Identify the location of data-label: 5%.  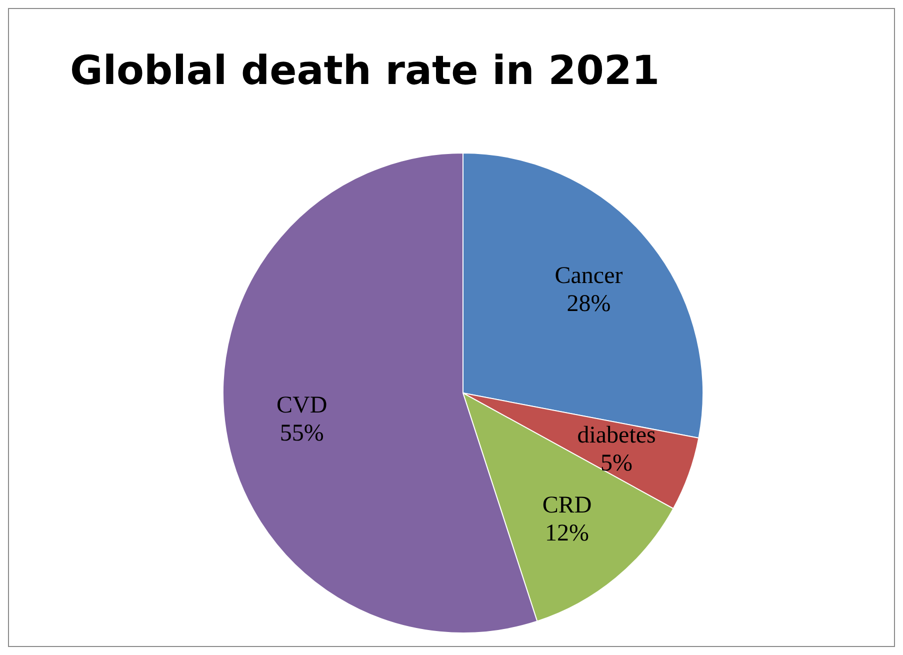
(616, 463).